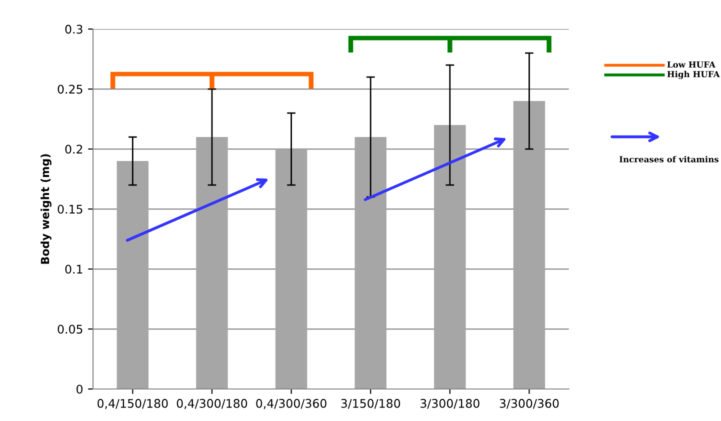 The width and height of the screenshot is (721, 421). Describe the element at coordinates (73, 149) in the screenshot. I see `y-tick-label: 0.2` at that location.